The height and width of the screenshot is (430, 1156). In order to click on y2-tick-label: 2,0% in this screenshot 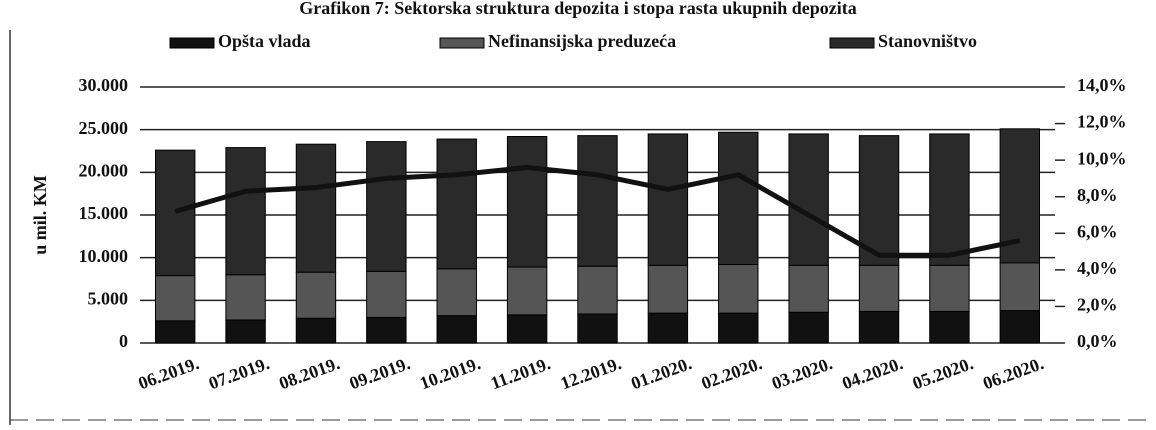, I will do `click(1097, 305)`.